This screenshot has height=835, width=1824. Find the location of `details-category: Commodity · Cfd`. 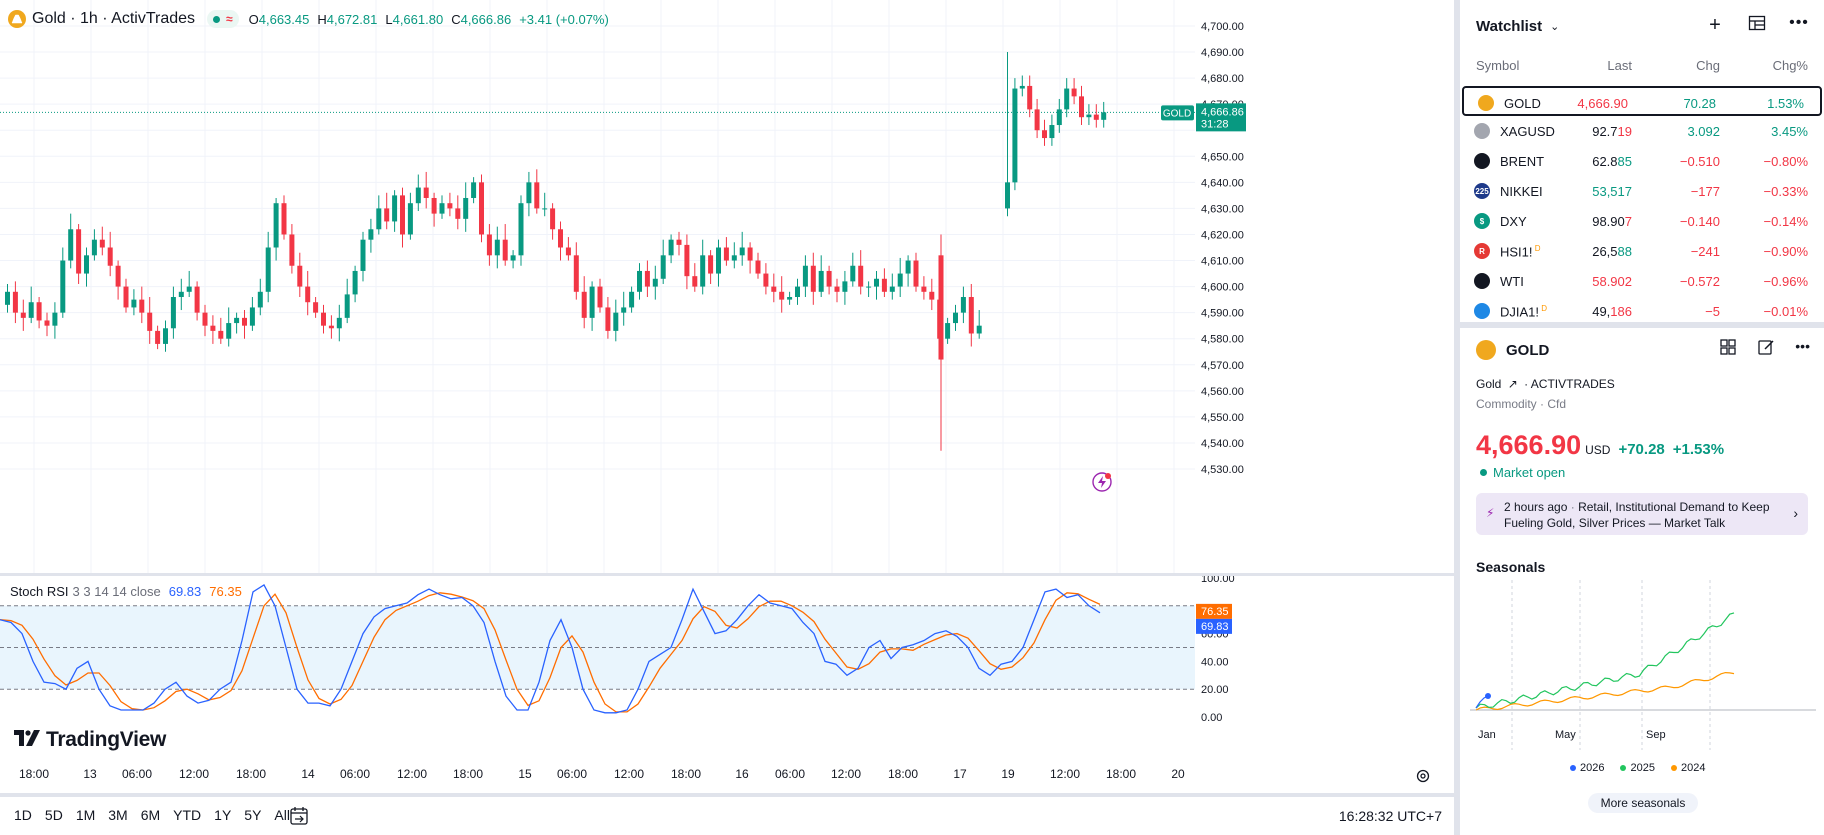

details-category: Commodity · Cfd is located at coordinates (1521, 404).